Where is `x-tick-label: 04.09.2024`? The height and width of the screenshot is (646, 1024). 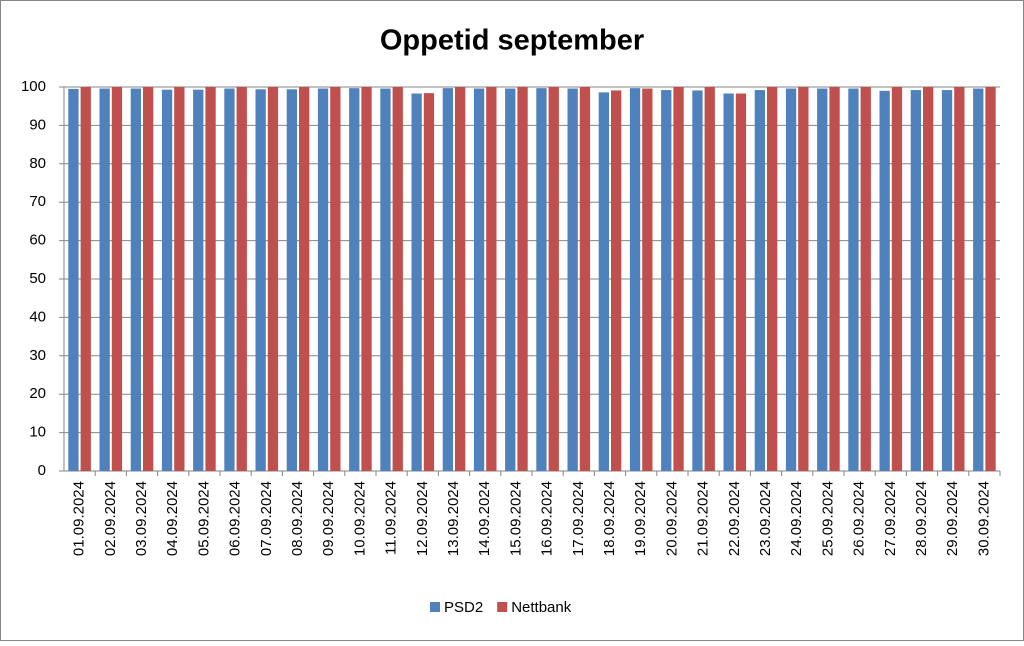
x-tick-label: 04.09.2024 is located at coordinates (172, 518).